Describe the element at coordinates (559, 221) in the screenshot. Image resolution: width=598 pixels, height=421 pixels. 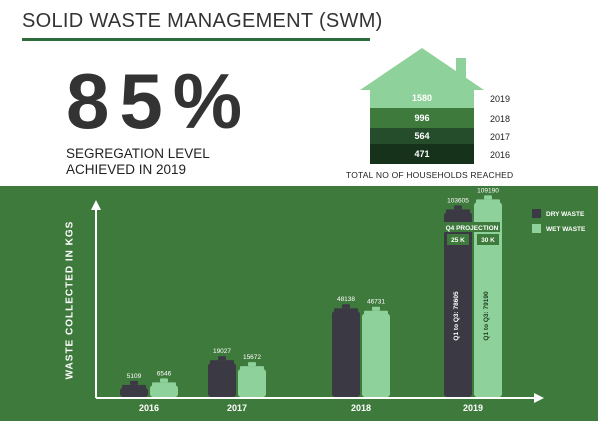
I see `chart-legend: DRY WASTE WET WASTE` at that location.